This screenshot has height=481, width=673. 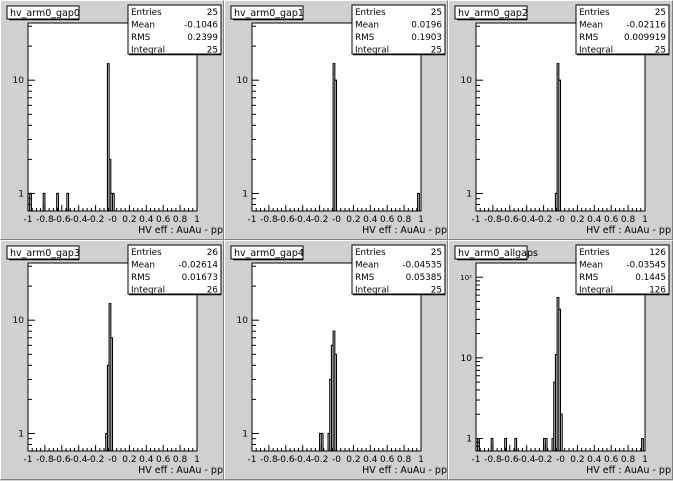 I want to click on histogram-title: hv_arm0_gap0, so click(x=43, y=13).